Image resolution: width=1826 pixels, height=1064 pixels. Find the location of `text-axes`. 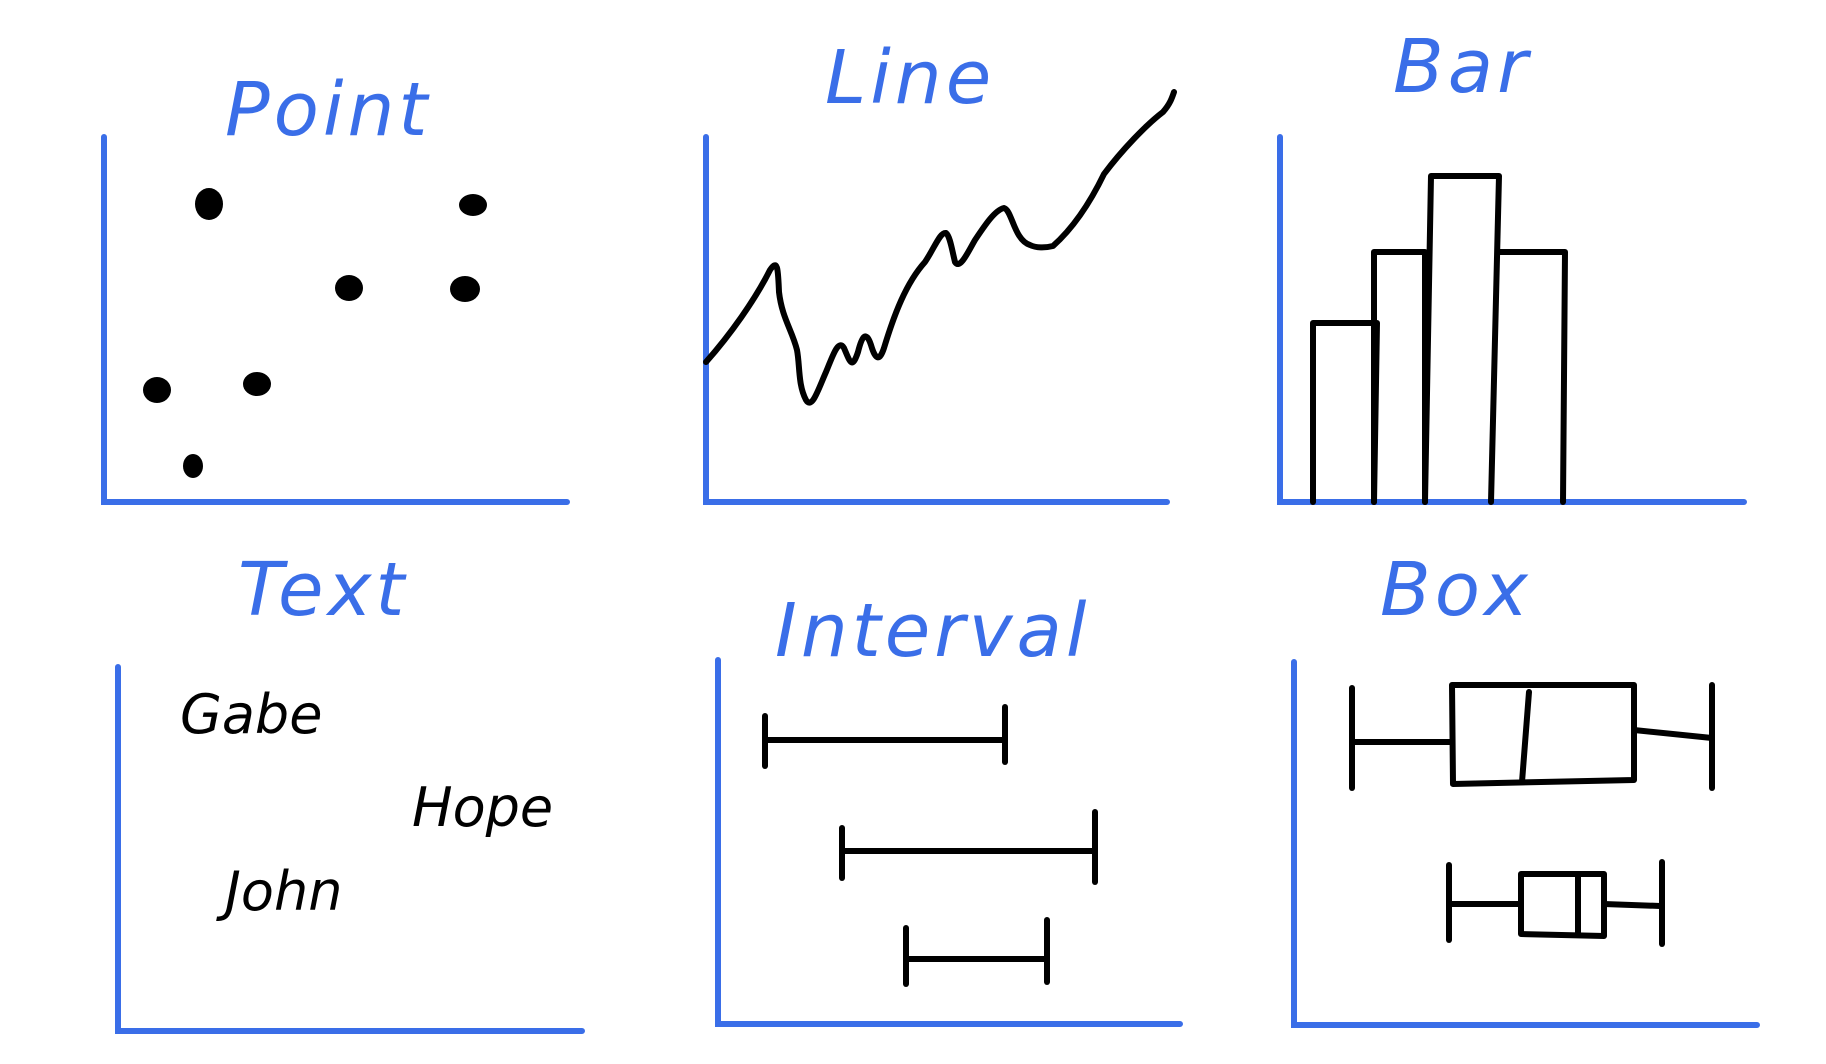

text-axes is located at coordinates (350, 849).